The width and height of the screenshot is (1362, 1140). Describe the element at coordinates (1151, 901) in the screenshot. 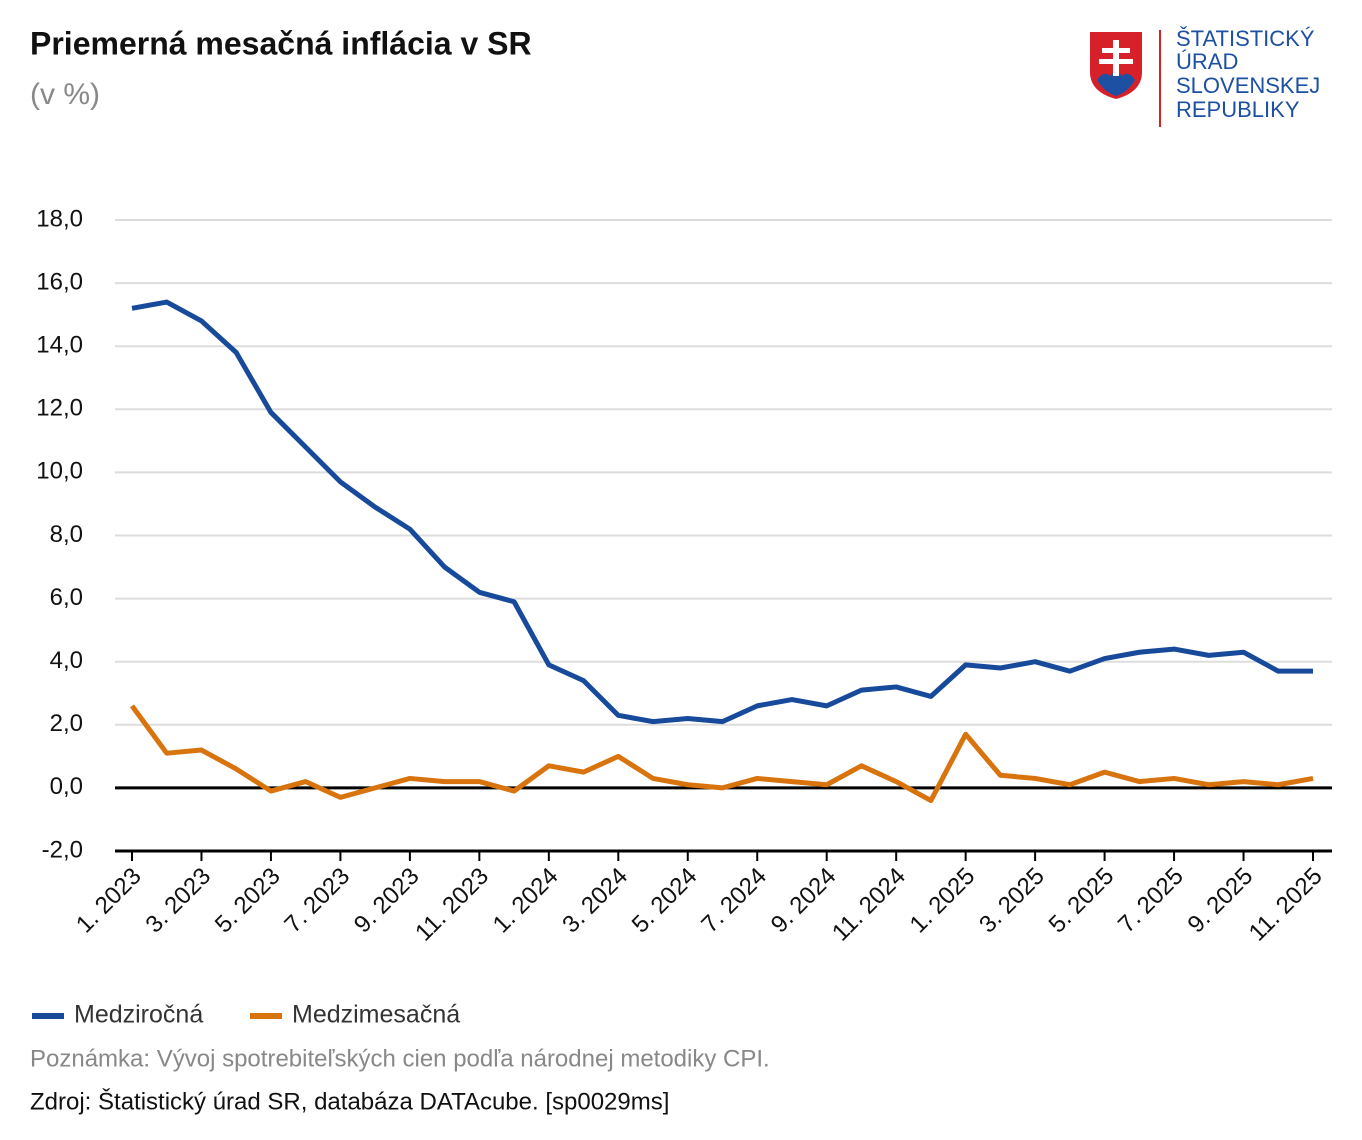

I see `x-tick-label: 7. 2025` at that location.